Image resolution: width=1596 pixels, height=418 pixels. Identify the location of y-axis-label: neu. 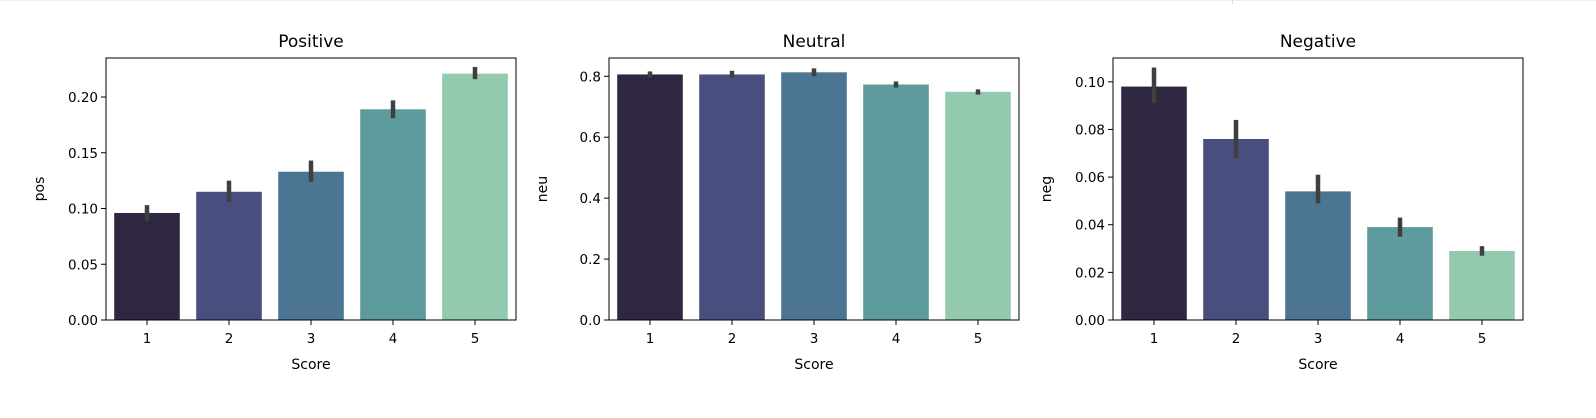
(543, 189).